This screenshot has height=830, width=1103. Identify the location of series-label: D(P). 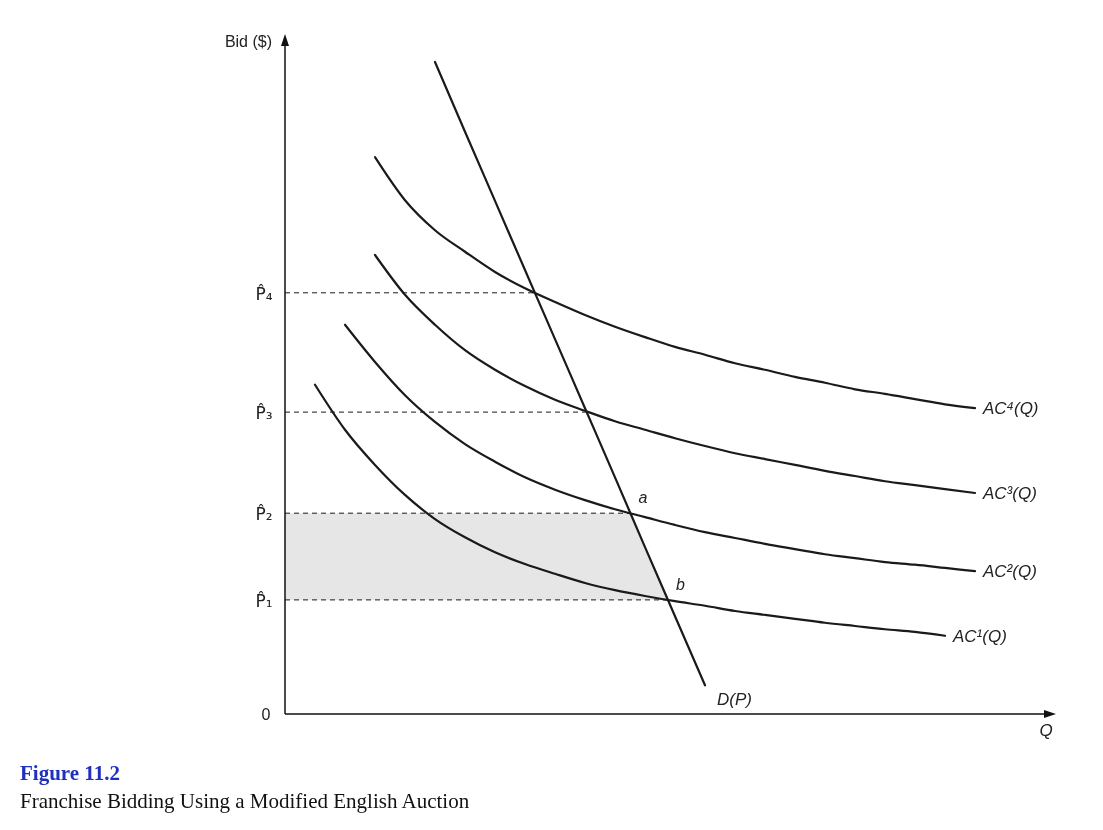
(734, 700).